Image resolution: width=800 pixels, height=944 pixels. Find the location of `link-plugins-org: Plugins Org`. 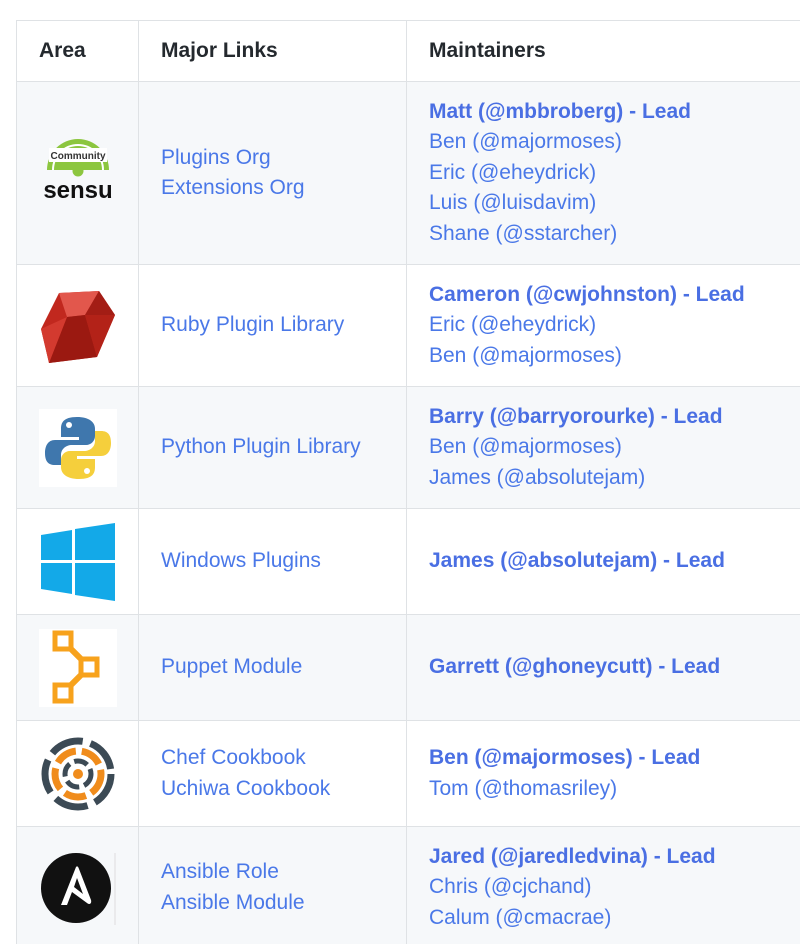

link-plugins-org: Plugins Org is located at coordinates (216, 157).